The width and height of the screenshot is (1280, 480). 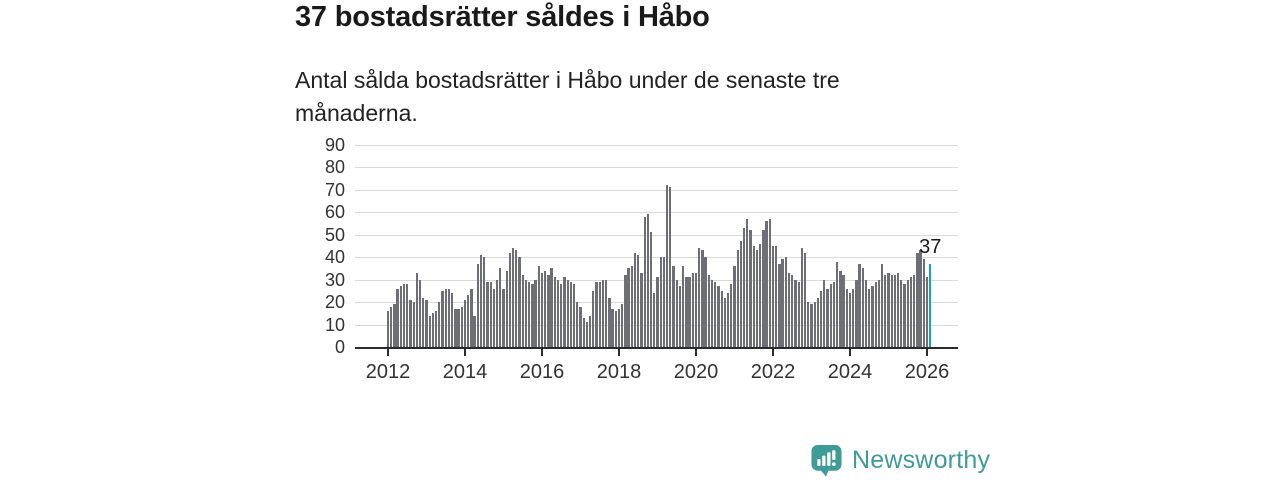 What do you see at coordinates (542, 352) in the screenshot?
I see `x-axis-tick-2016` at bounding box center [542, 352].